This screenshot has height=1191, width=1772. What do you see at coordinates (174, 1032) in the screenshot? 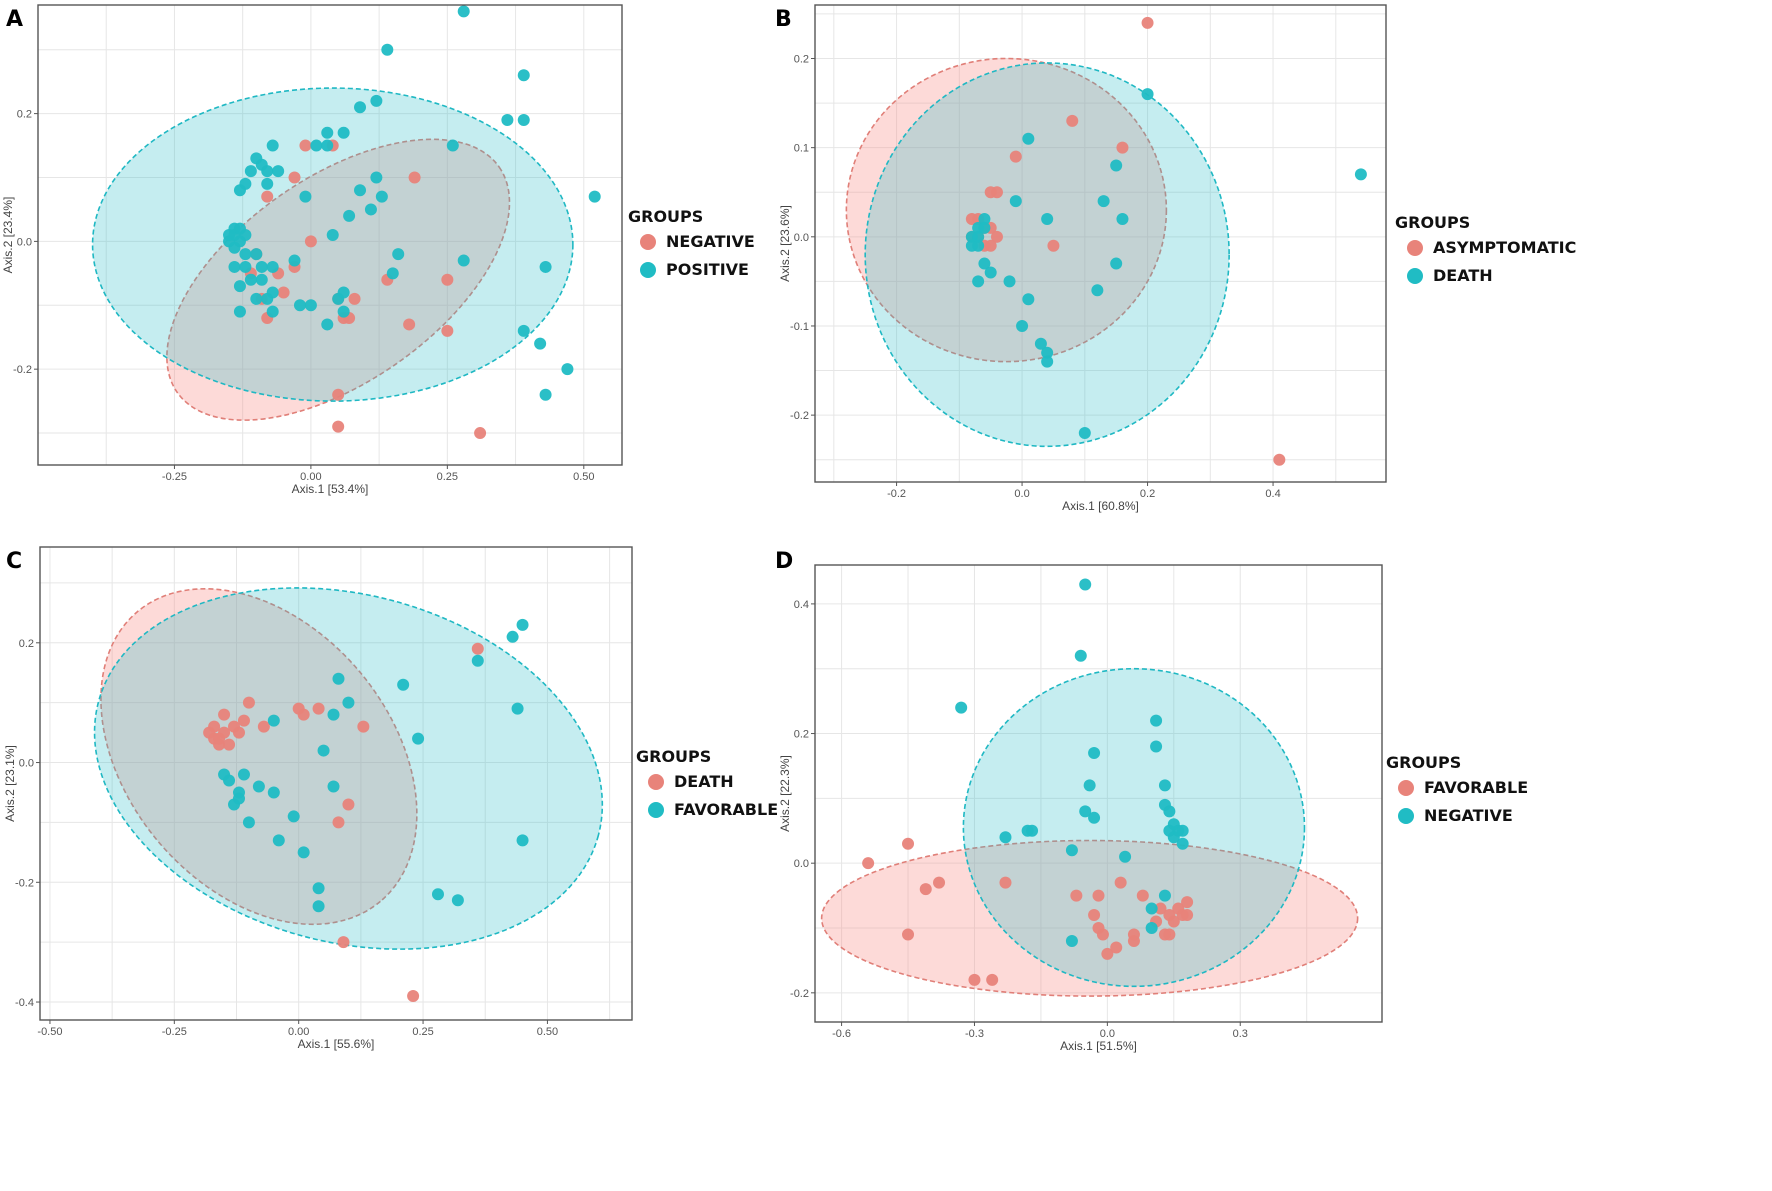
I see `x-tick-label: -0.25` at bounding box center [174, 1032].